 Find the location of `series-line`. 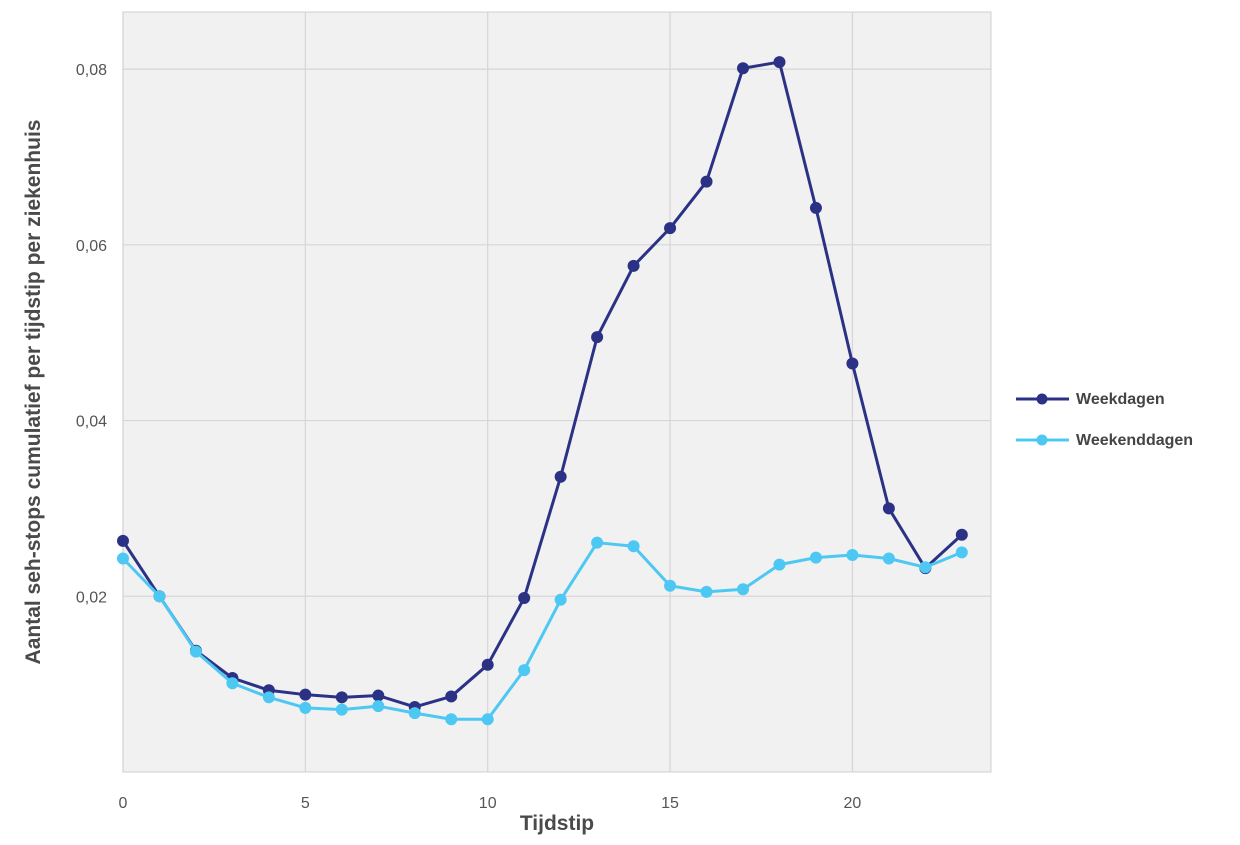

series-line is located at coordinates (542, 631).